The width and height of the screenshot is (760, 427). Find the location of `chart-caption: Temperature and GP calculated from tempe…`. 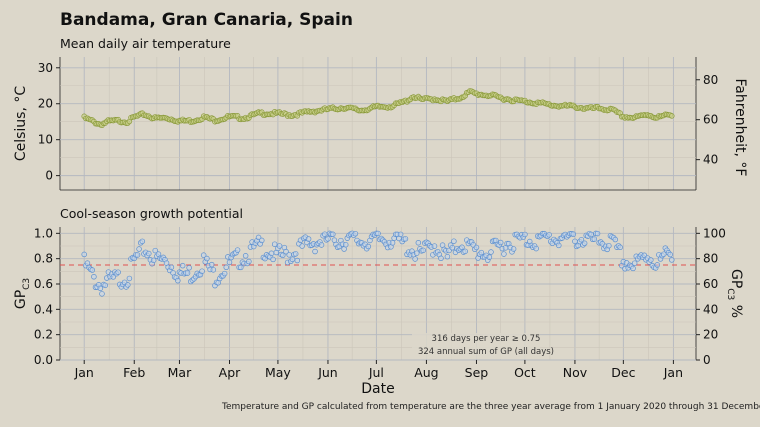

chart-caption: Temperature and GP calculated from tempe… is located at coordinates (491, 407).